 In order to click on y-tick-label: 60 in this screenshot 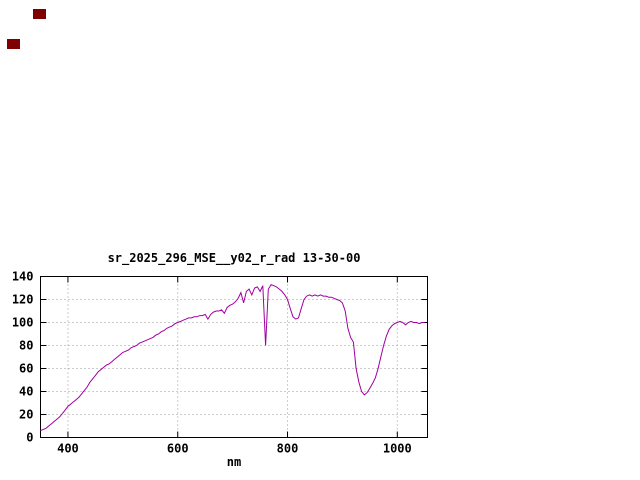, I will do `click(26, 369)`.